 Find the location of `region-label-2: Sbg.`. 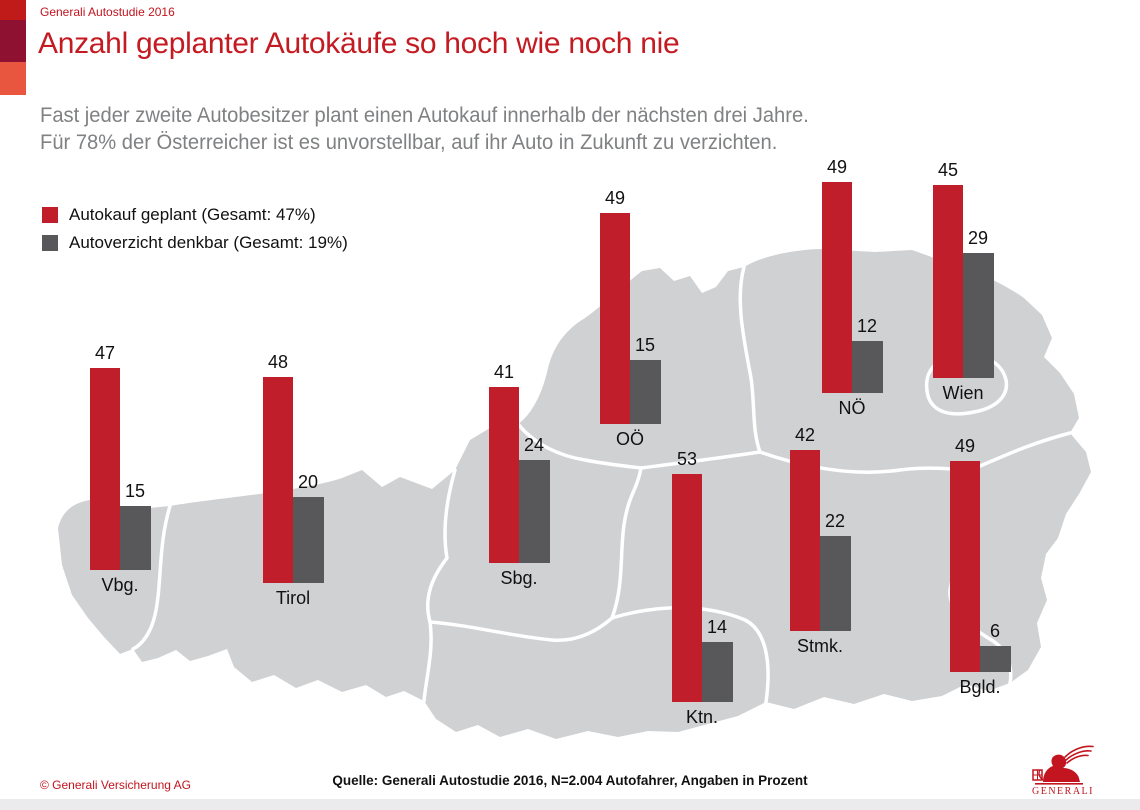

region-label-2: Sbg. is located at coordinates (519, 578).